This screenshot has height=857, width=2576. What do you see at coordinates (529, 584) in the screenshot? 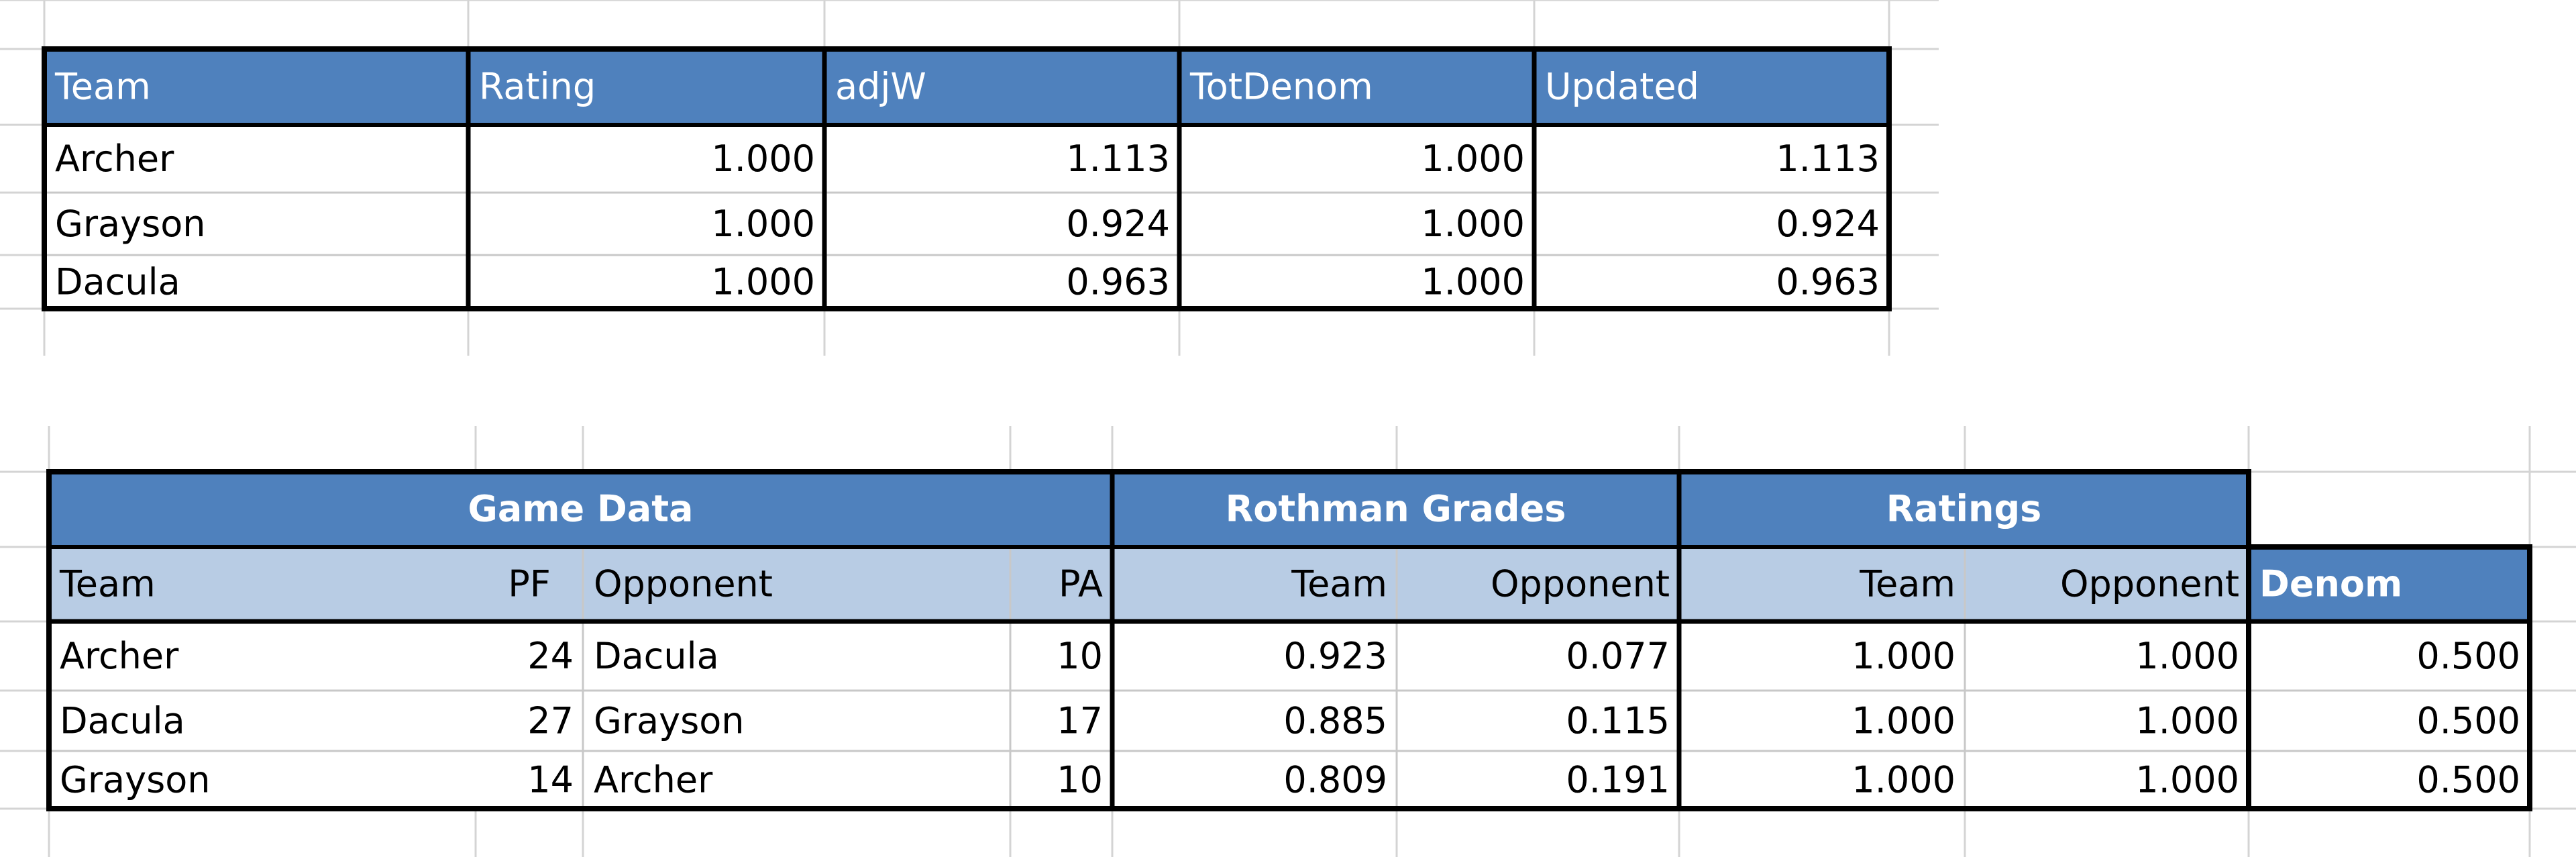
I see `cell-text: PF` at bounding box center [529, 584].